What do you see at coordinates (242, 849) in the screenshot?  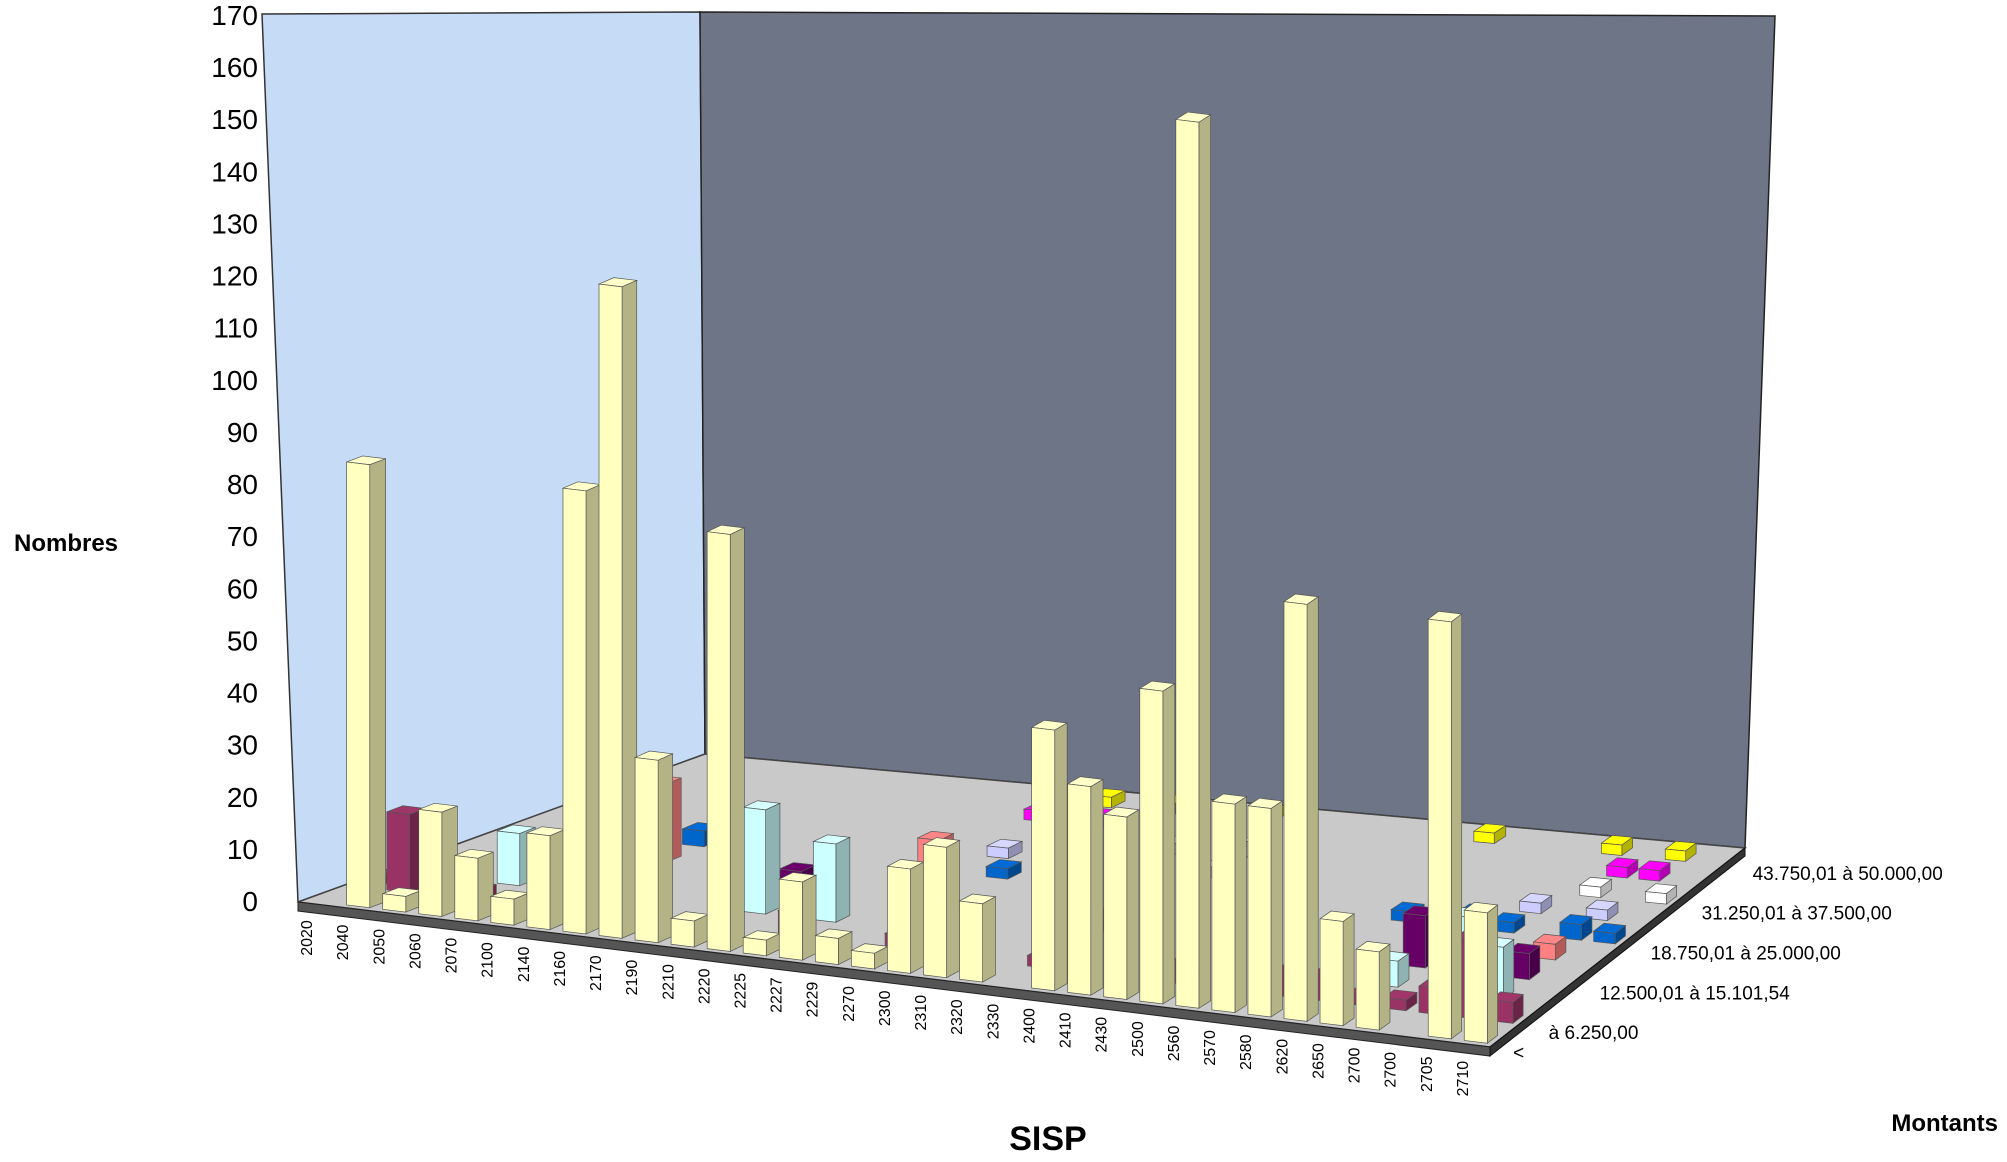 I see `y-tick-label: 10` at bounding box center [242, 849].